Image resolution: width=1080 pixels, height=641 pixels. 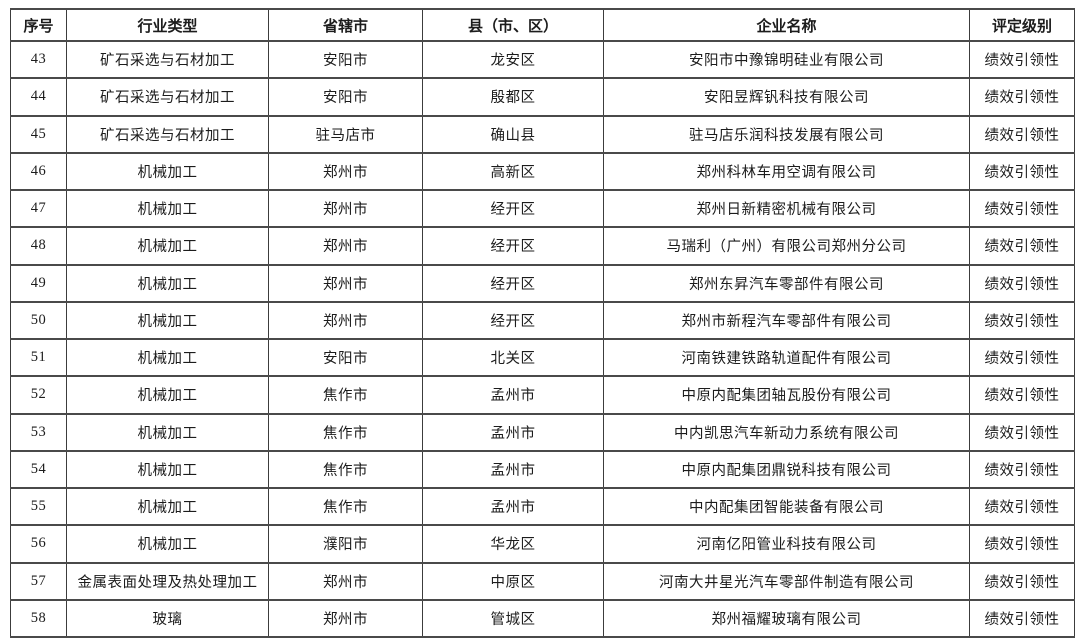 I want to click on table-row: 51 机械加工 安阳市 北关区 河南铁建铁路轨道配件有限公司 绩效引领性, so click(x=542, y=357).